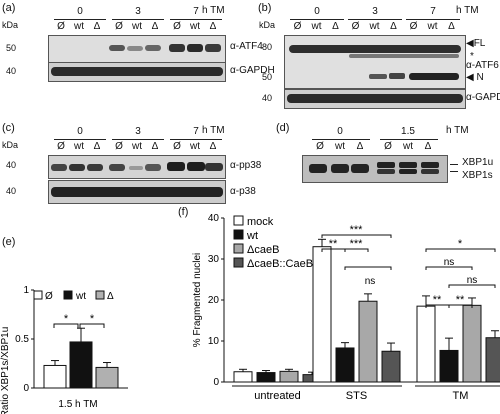 The image size is (500, 414). I want to click on y-axis-label: Ratio XBP1s/XBP1u, so click(5, 370).